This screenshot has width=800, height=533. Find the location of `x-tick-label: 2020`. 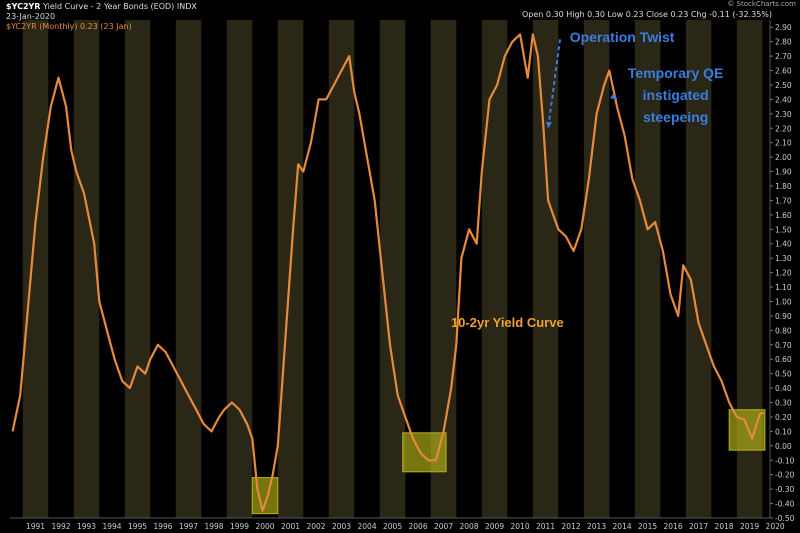

x-tick-label: 2020 is located at coordinates (775, 526).